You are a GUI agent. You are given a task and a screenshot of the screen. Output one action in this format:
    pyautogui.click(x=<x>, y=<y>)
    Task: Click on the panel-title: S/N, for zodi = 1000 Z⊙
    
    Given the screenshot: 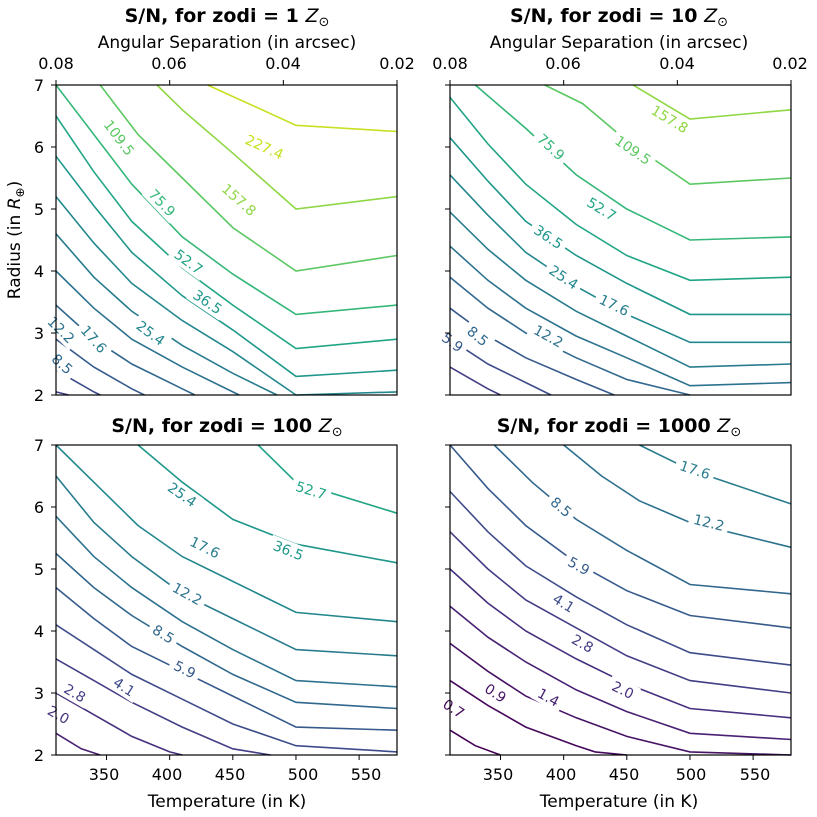 What is the action you would take?
    pyautogui.click(x=619, y=427)
    